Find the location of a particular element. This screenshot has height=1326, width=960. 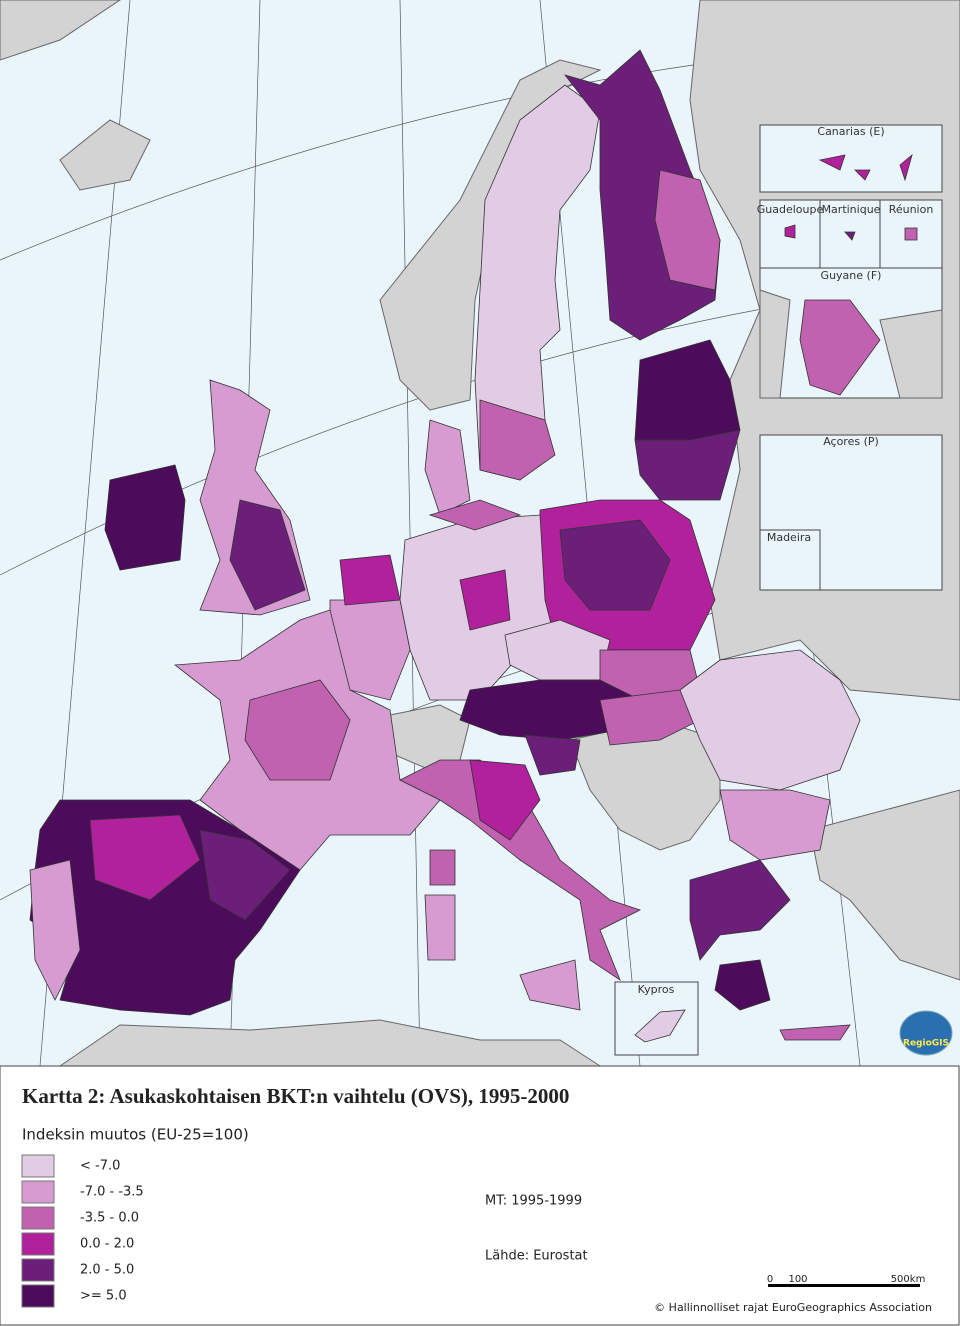

legend-label: 0.0 - 2.0 is located at coordinates (107, 1244).